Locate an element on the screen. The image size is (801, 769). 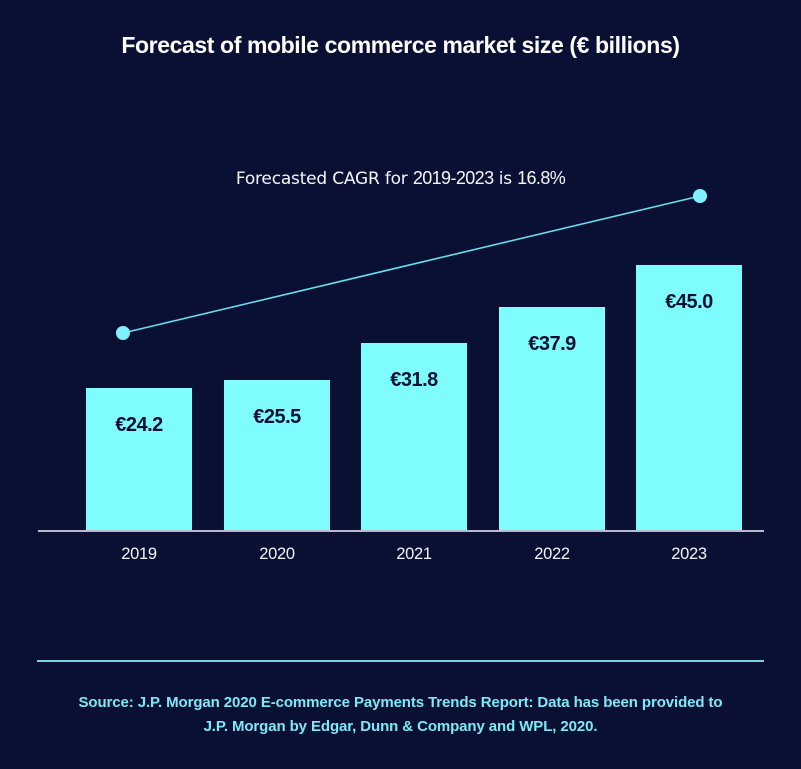
cagr-annotation-middle: is is located at coordinates (505, 179).